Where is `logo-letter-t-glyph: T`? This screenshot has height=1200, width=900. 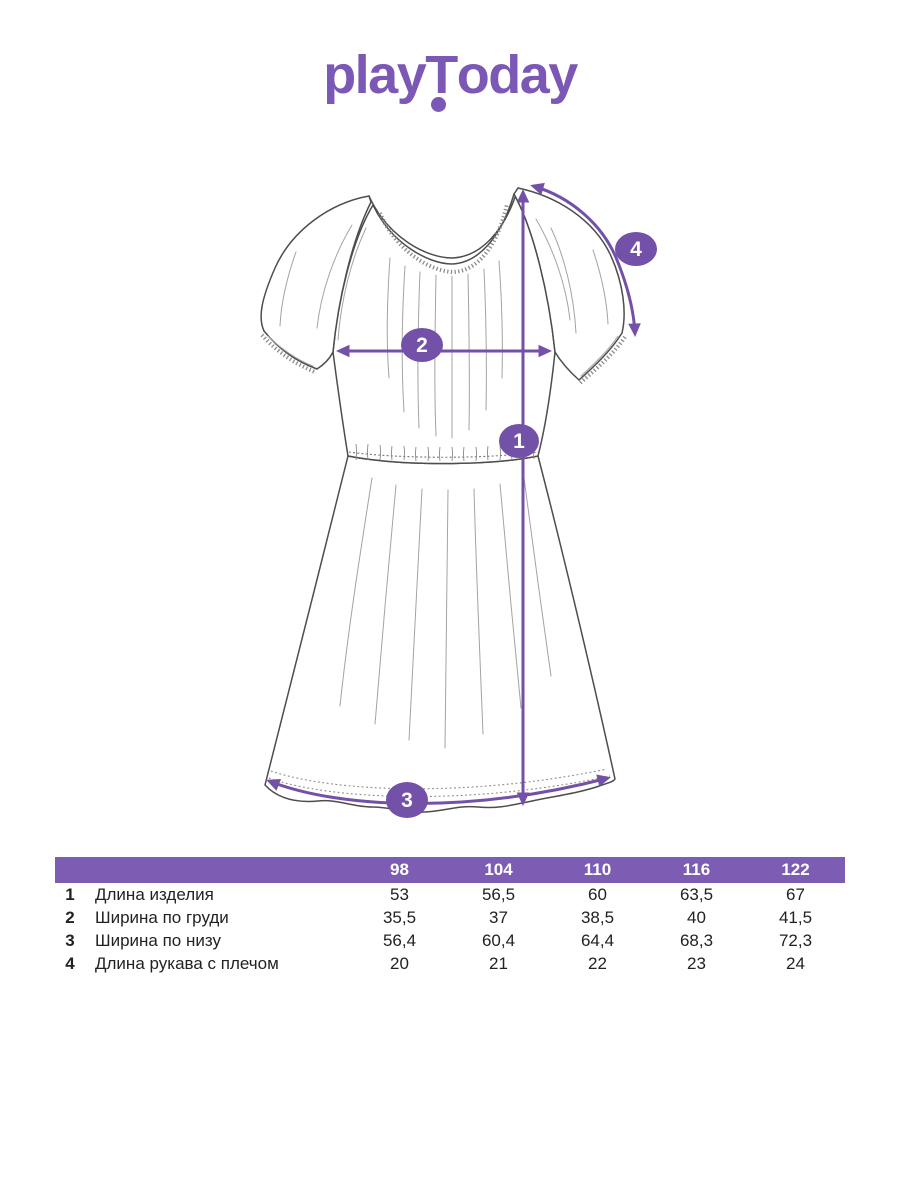 logo-letter-t-glyph: T is located at coordinates (441, 75).